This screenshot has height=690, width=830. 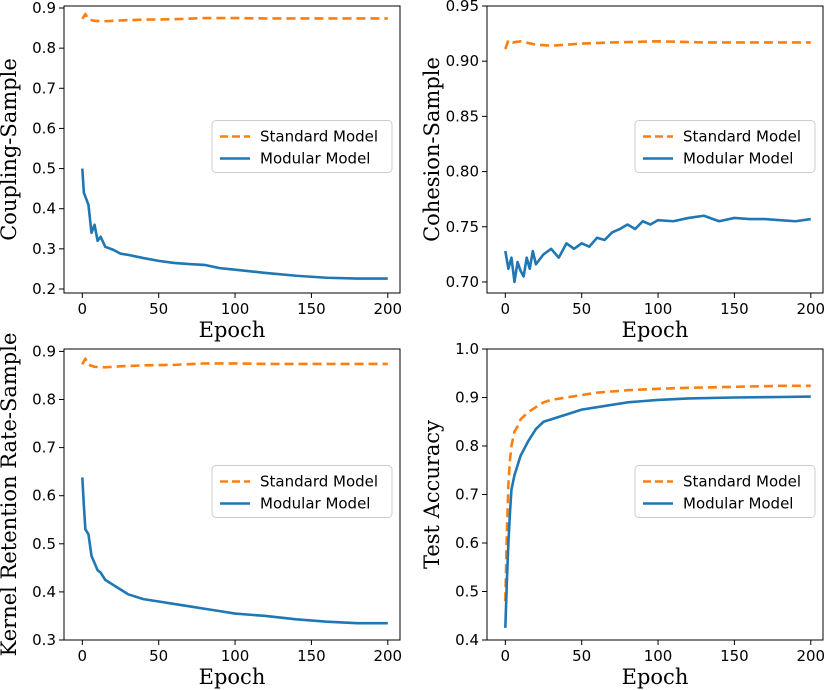 I want to click on y-tick-label: 0.95, so click(x=462, y=7).